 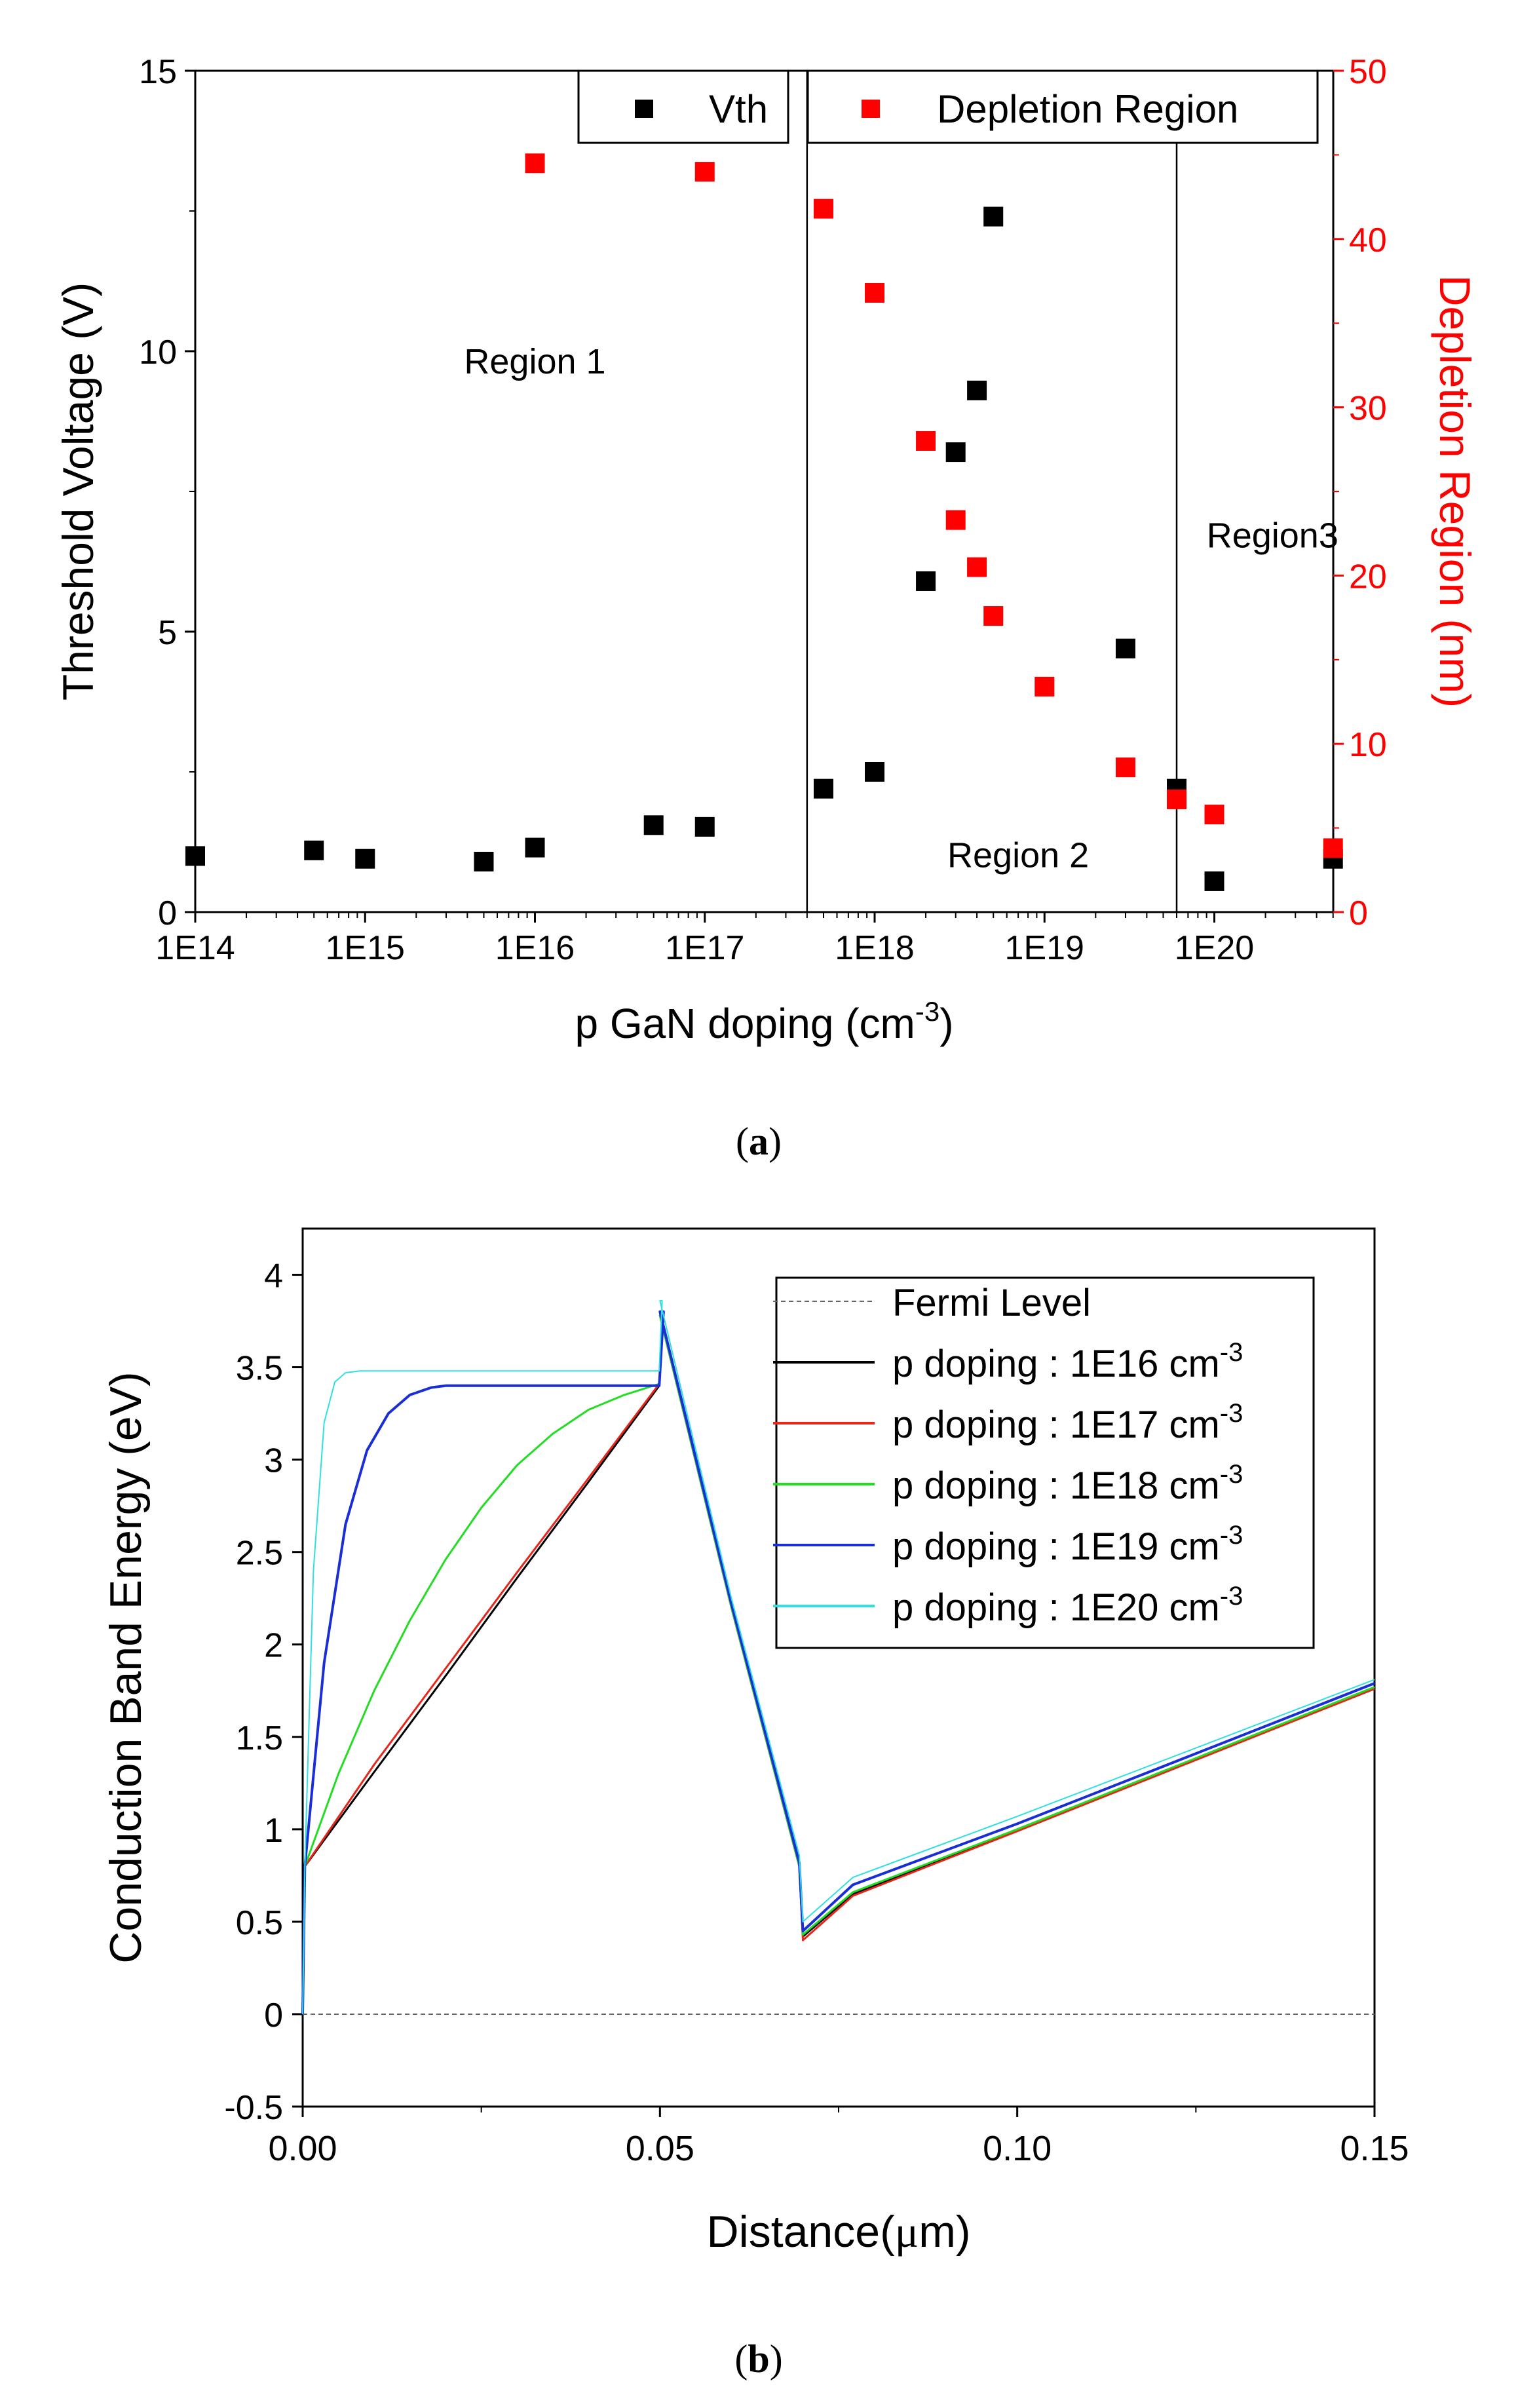 I want to click on legend-vth-marker, so click(x=644, y=109).